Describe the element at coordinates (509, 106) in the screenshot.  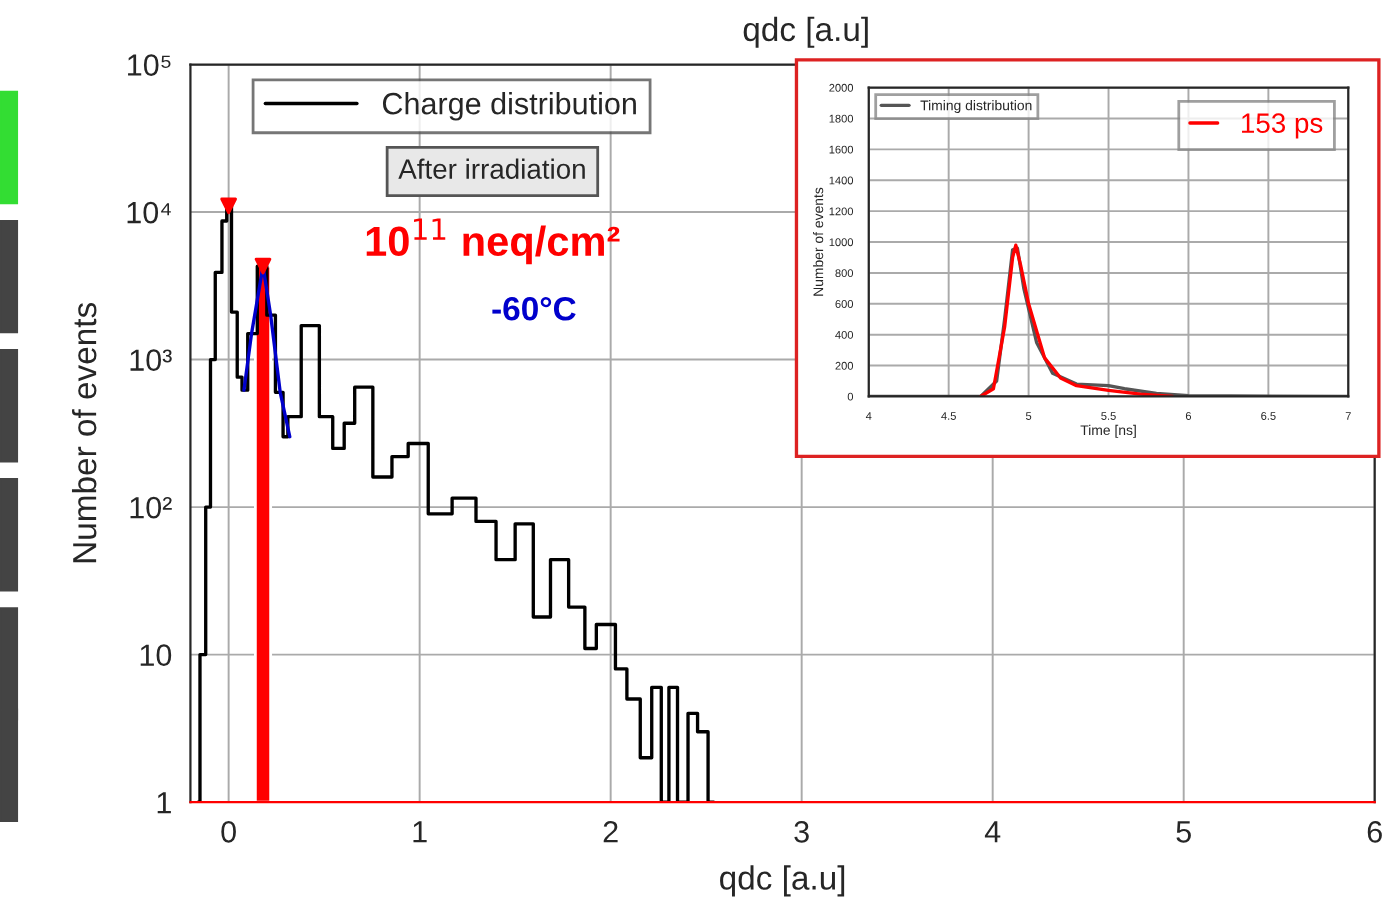
I see `legend-label: Charge distribution` at that location.